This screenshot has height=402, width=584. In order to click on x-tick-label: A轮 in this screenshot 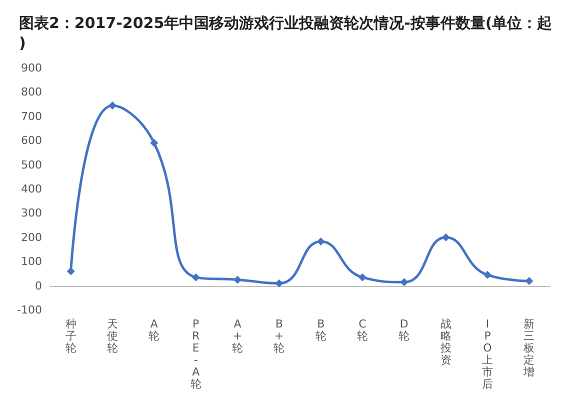, I will do `click(154, 330)`.